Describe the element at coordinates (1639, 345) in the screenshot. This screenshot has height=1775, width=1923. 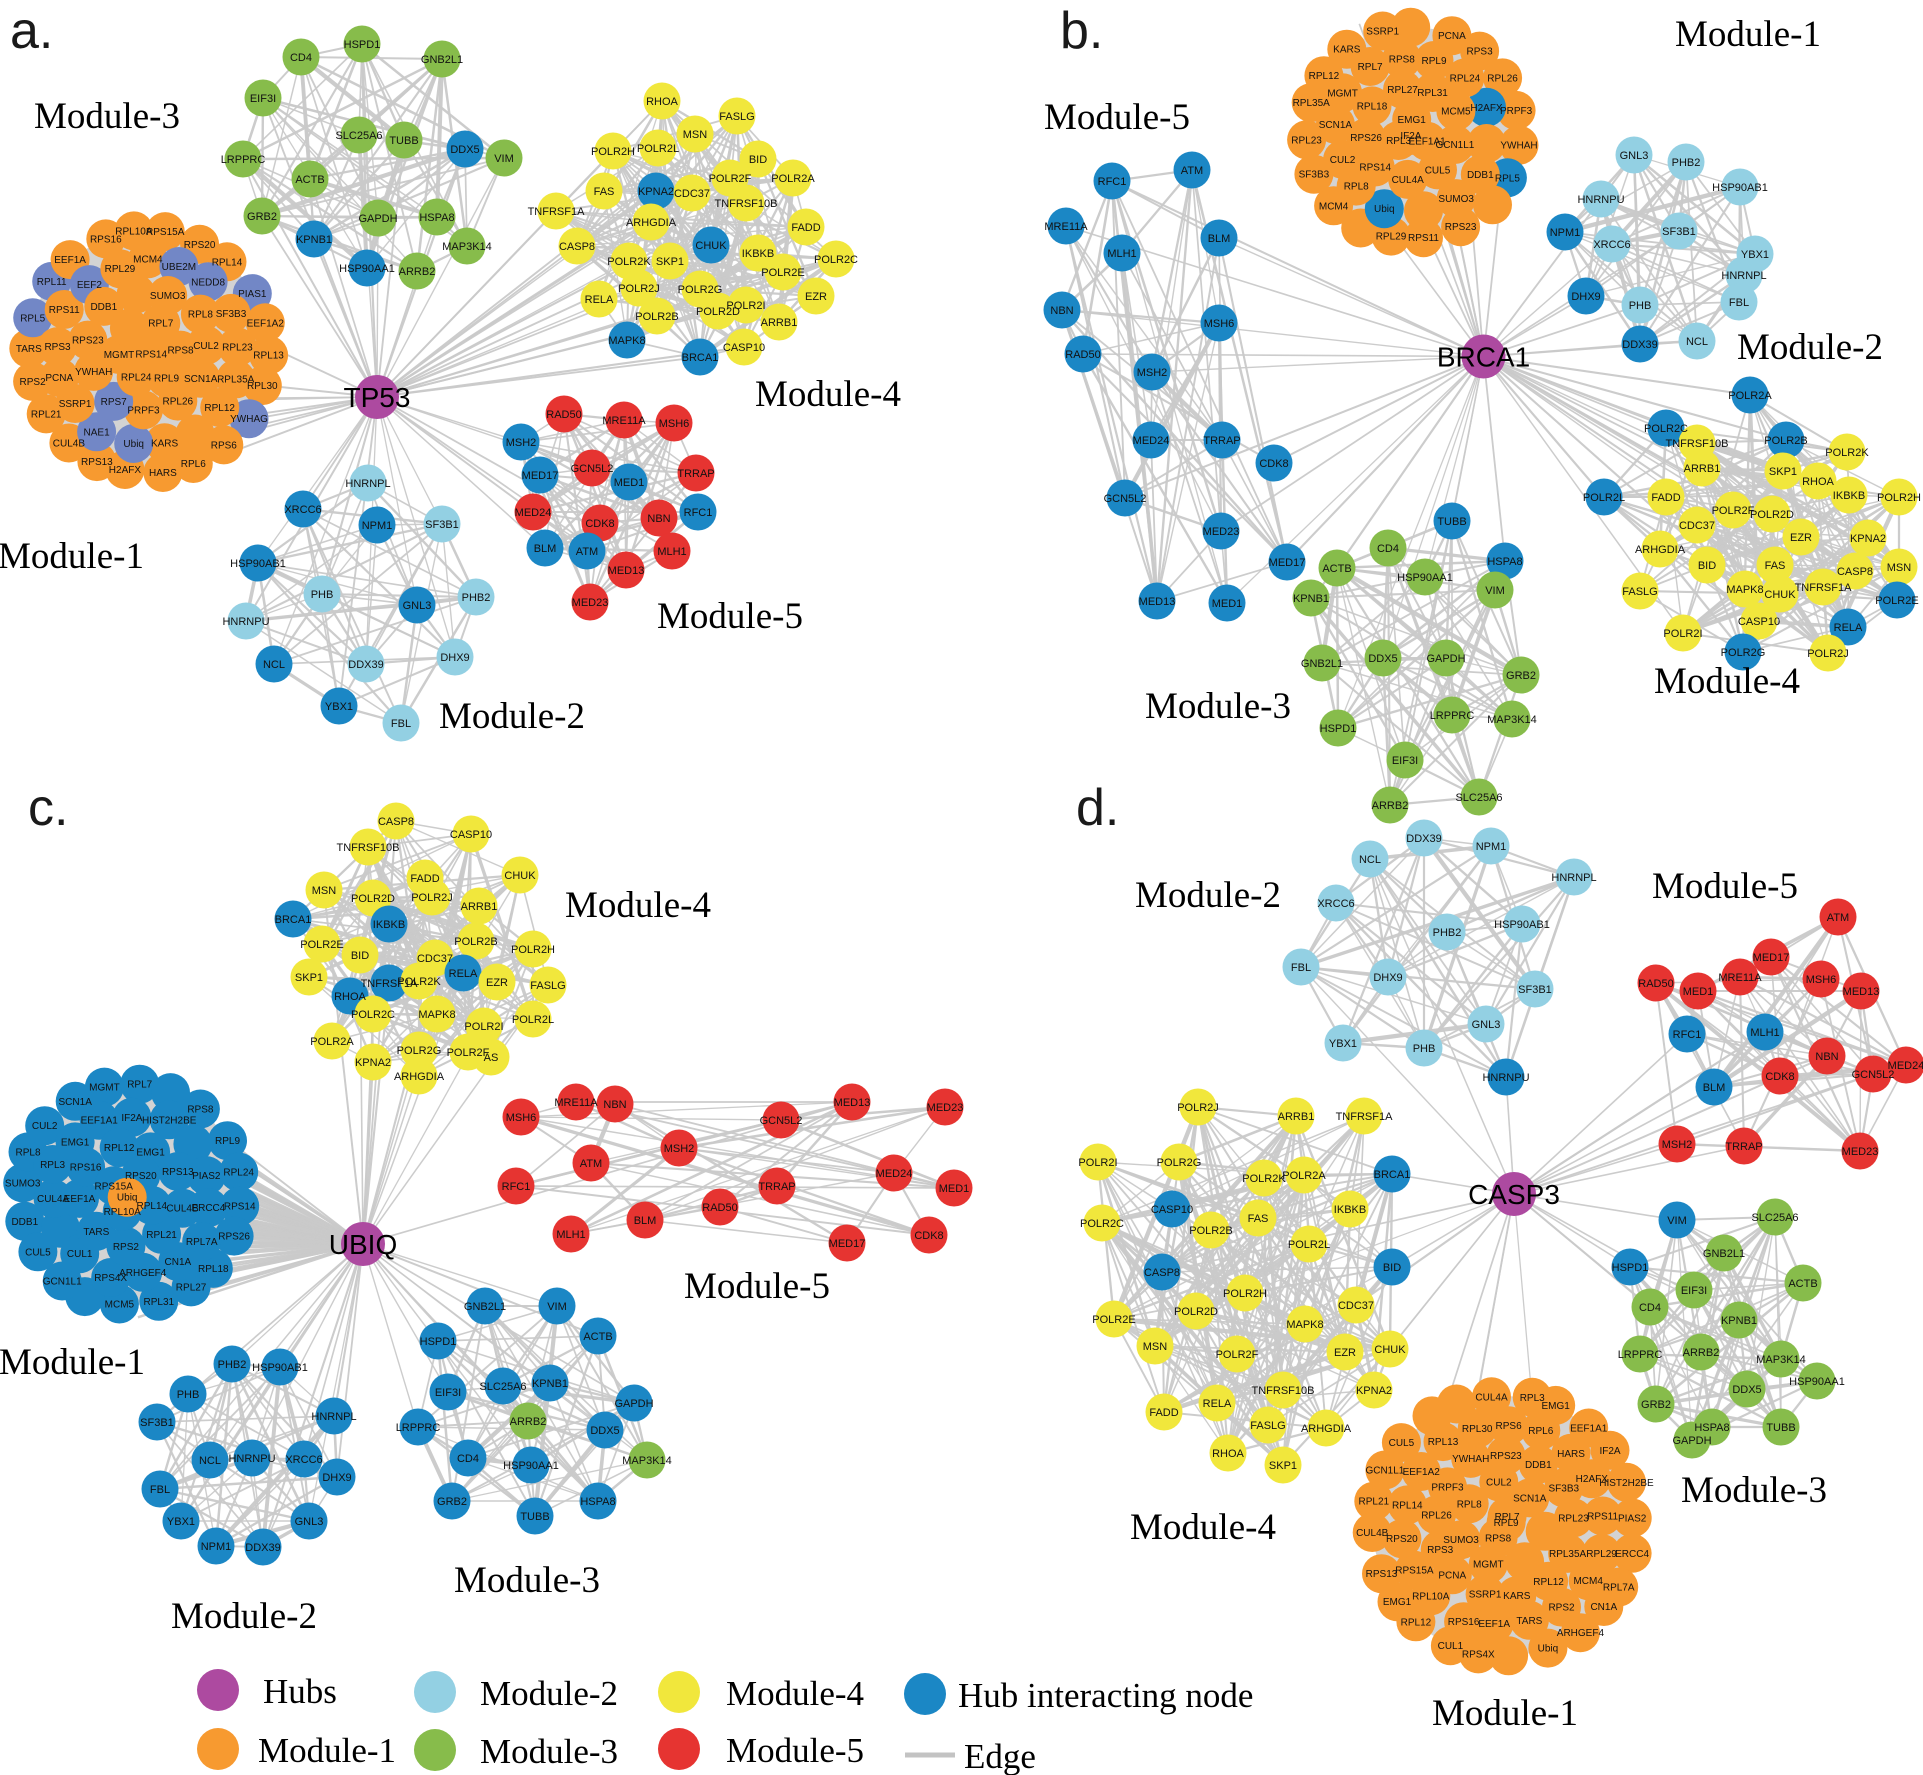
I see `svg-text: DDX39` at that location.